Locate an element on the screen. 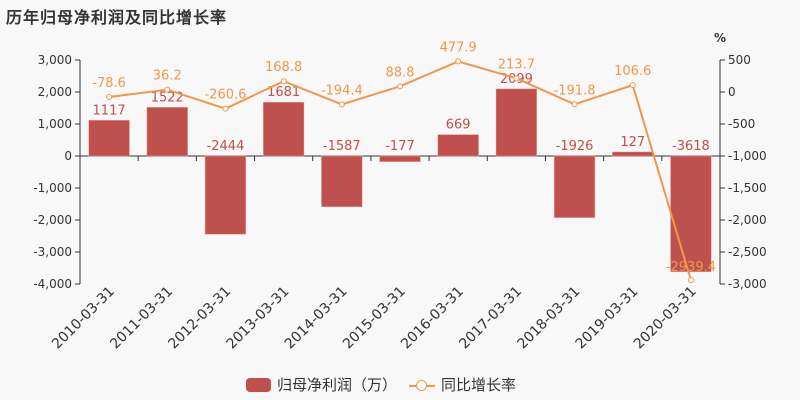 The height and width of the screenshot is (400, 800). legend-item-growth-rate: 同比增长率 is located at coordinates (462, 384).